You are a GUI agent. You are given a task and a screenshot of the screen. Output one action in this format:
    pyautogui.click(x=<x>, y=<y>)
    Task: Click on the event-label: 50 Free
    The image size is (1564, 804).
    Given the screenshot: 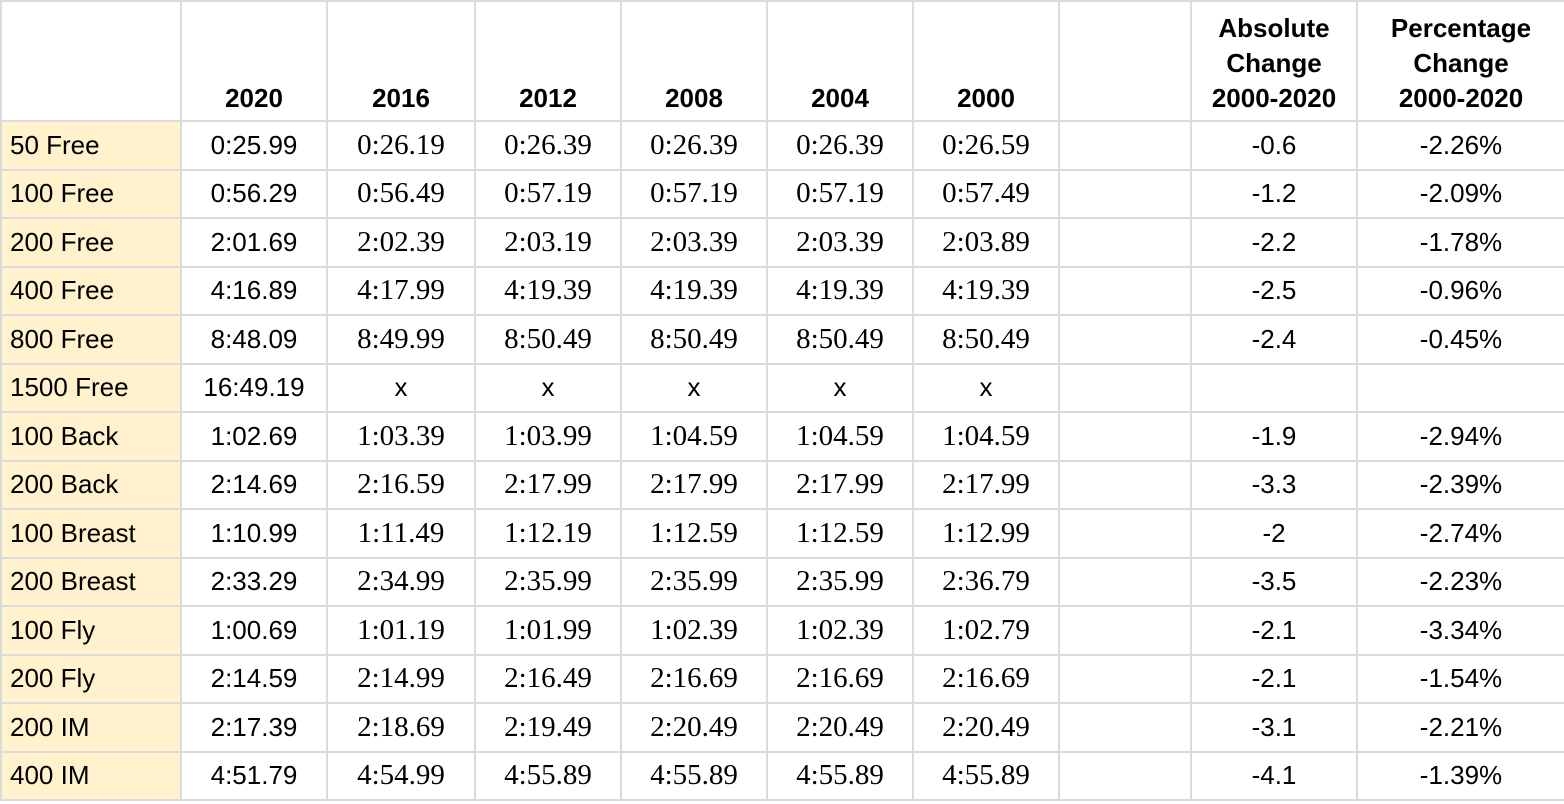 What is the action you would take?
    pyautogui.click(x=91, y=145)
    